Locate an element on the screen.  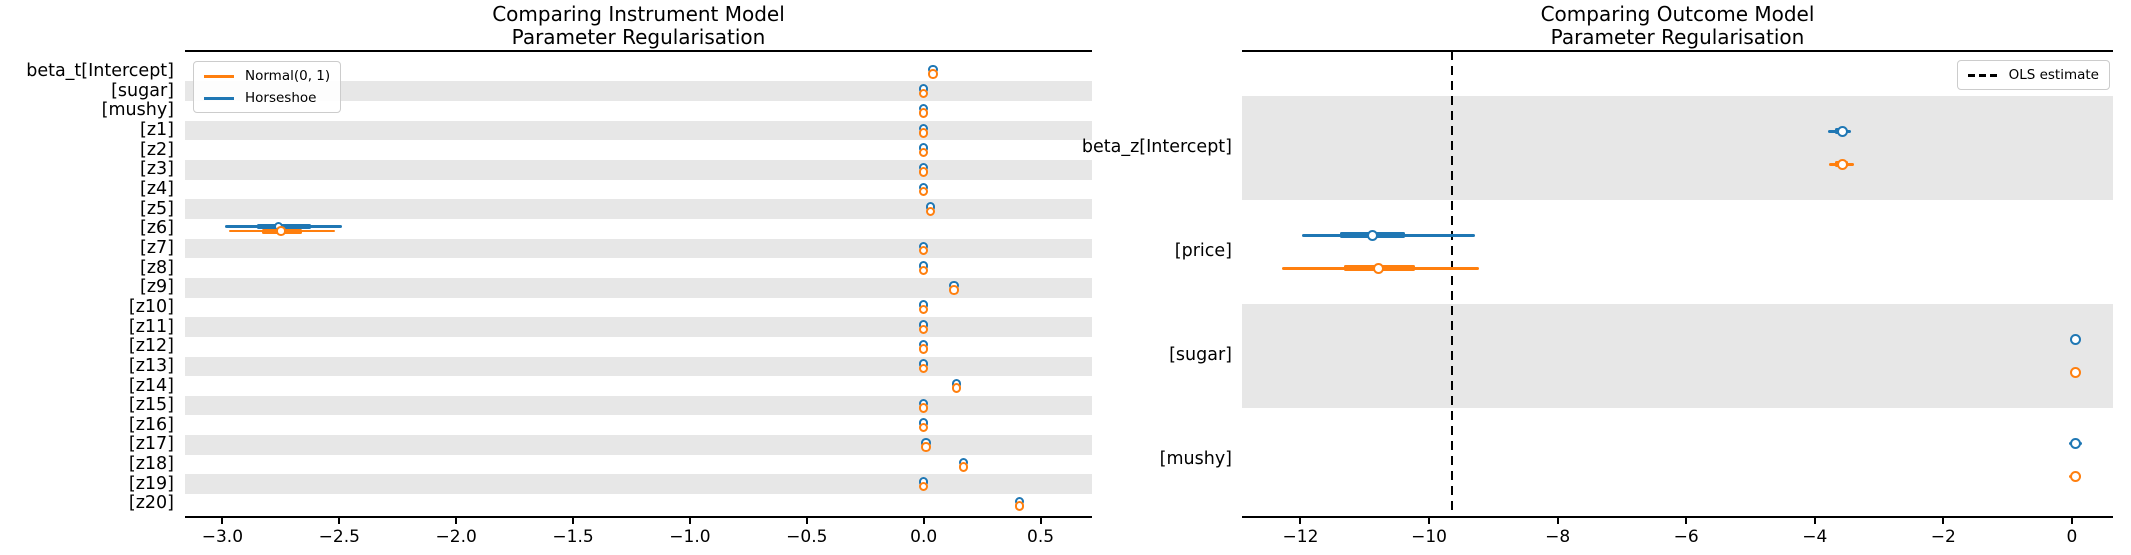
legend-entry: Horseshoe is located at coordinates (267, 98).